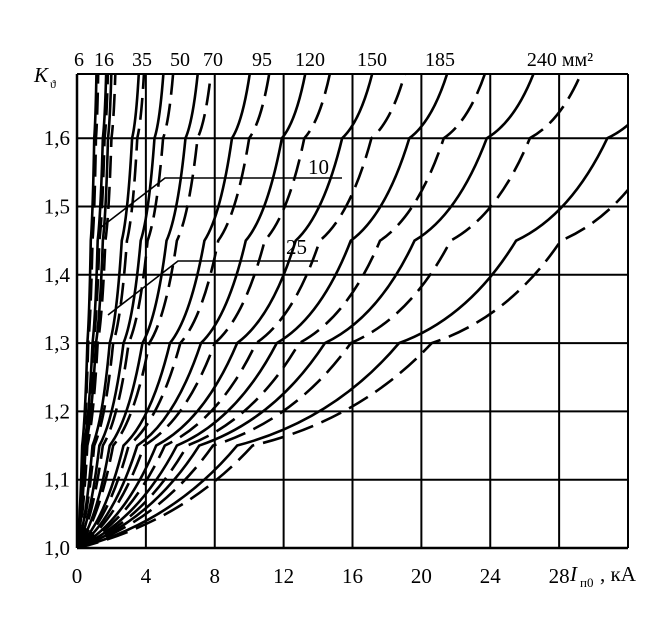  What do you see at coordinates (296, 247) in the screenshot?
I see `annotation-25: 25` at bounding box center [296, 247].